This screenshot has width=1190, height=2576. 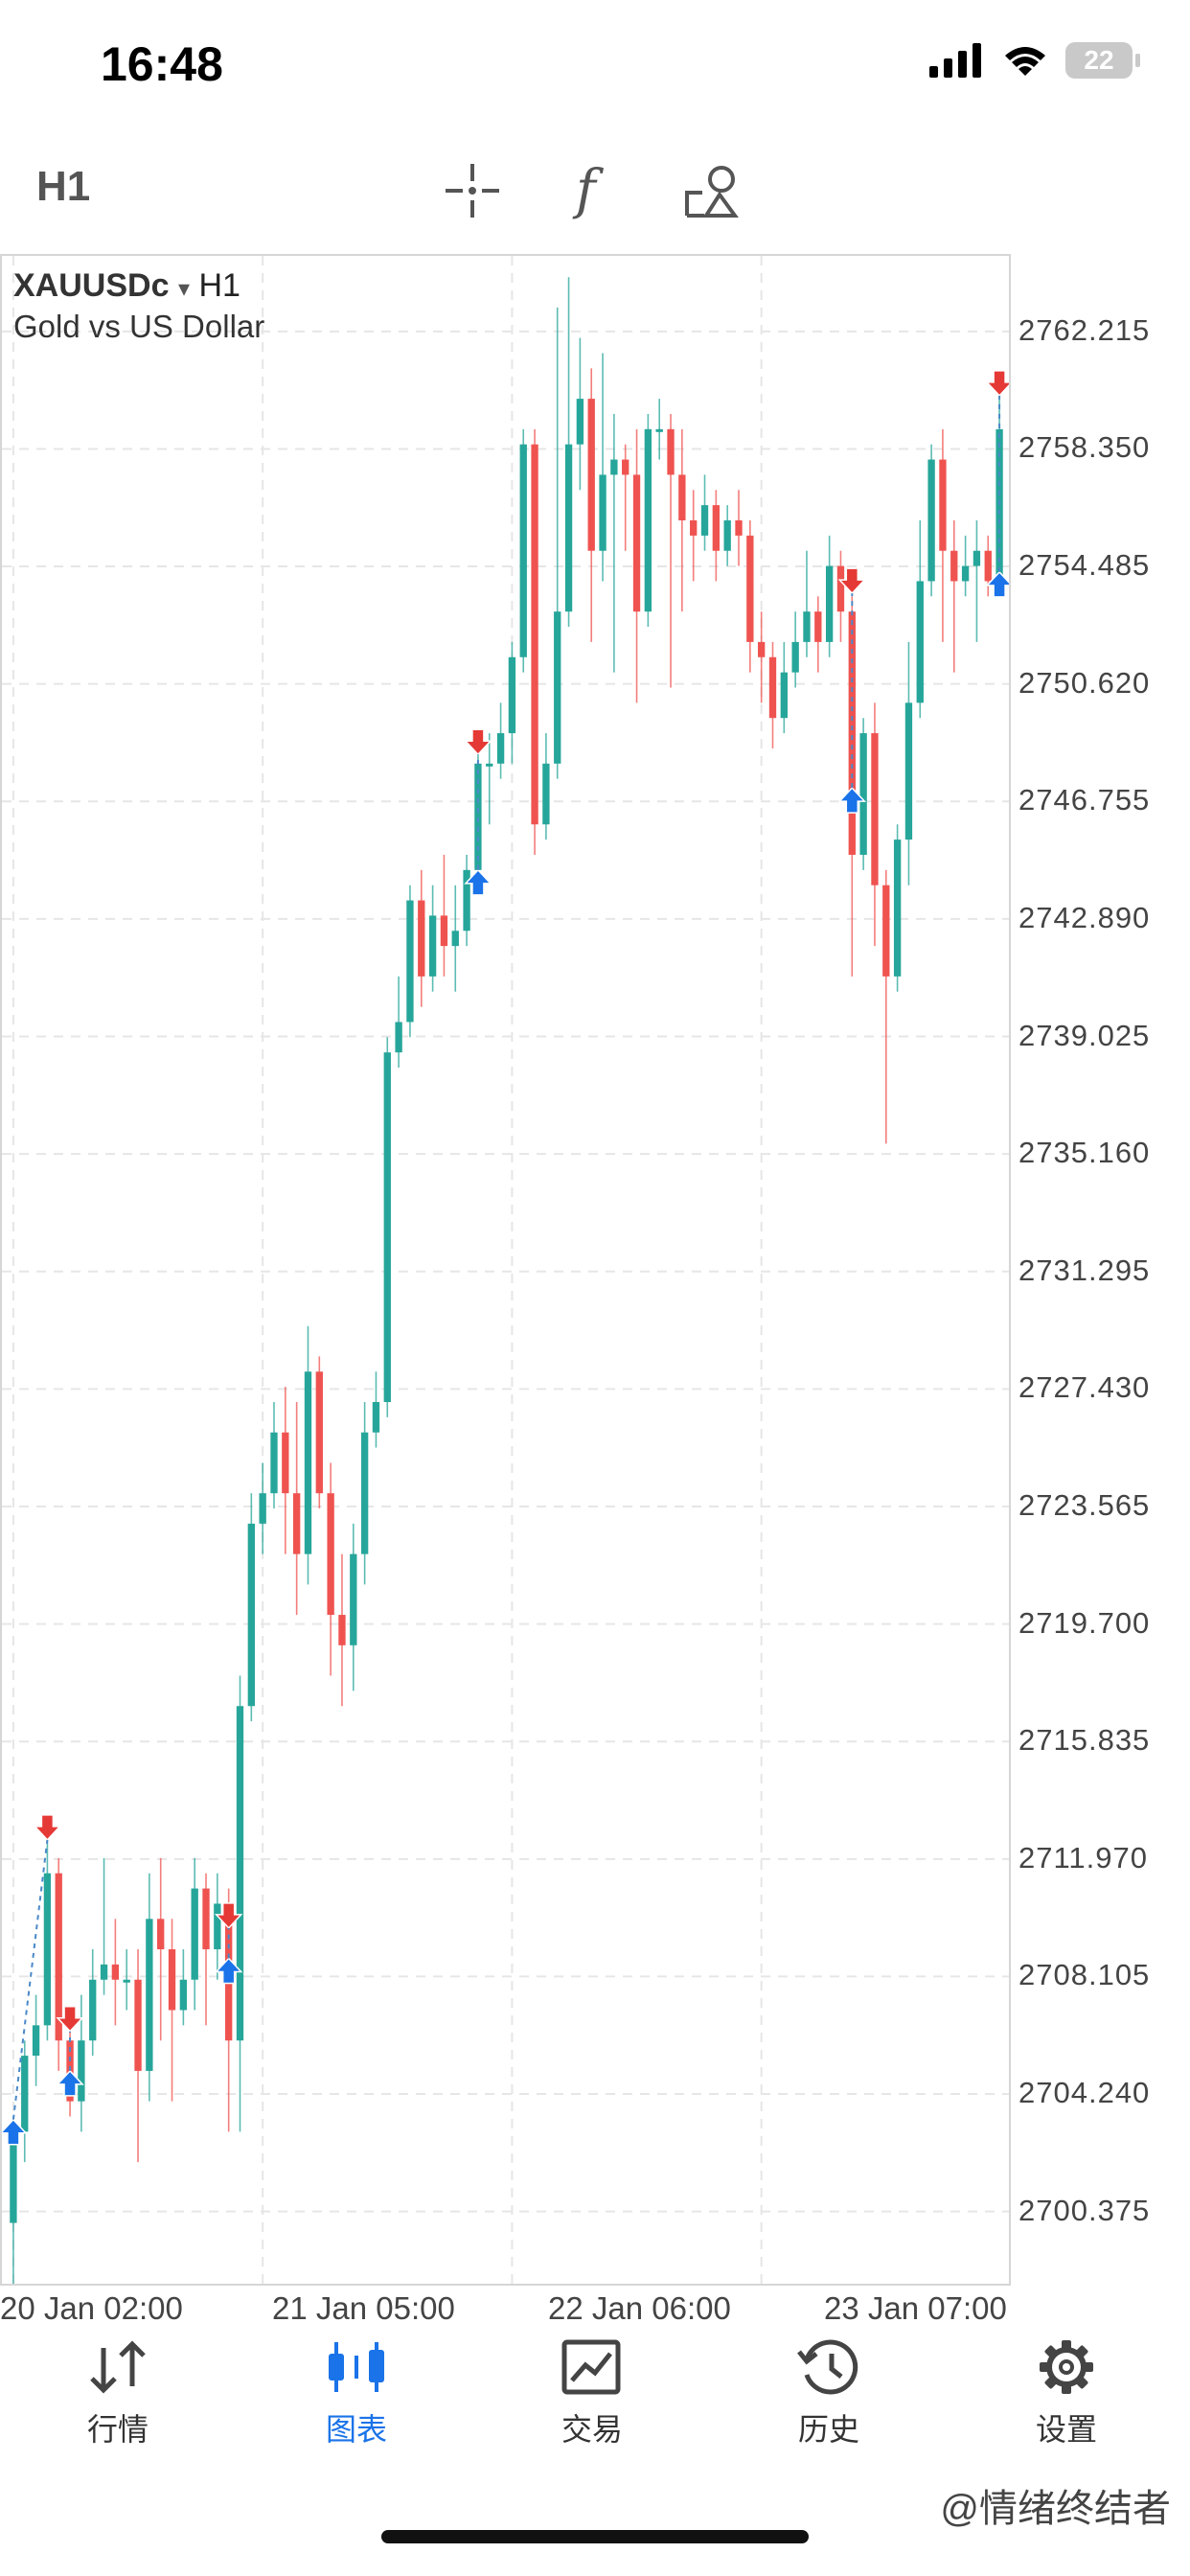 What do you see at coordinates (712, 190) in the screenshot?
I see `objects-icon` at bounding box center [712, 190].